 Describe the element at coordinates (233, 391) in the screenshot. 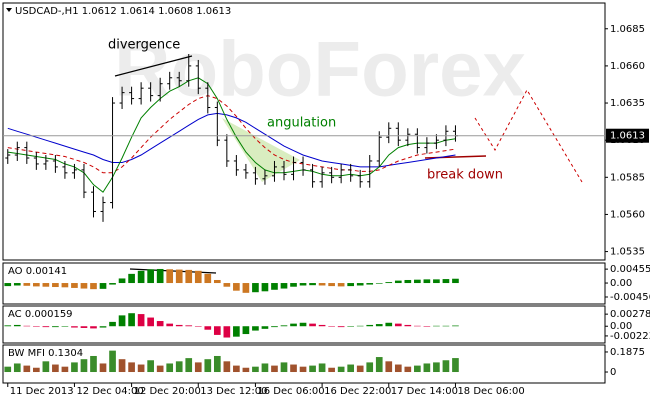

I see `x-tick-label: 13 Dec 12:00` at that location.